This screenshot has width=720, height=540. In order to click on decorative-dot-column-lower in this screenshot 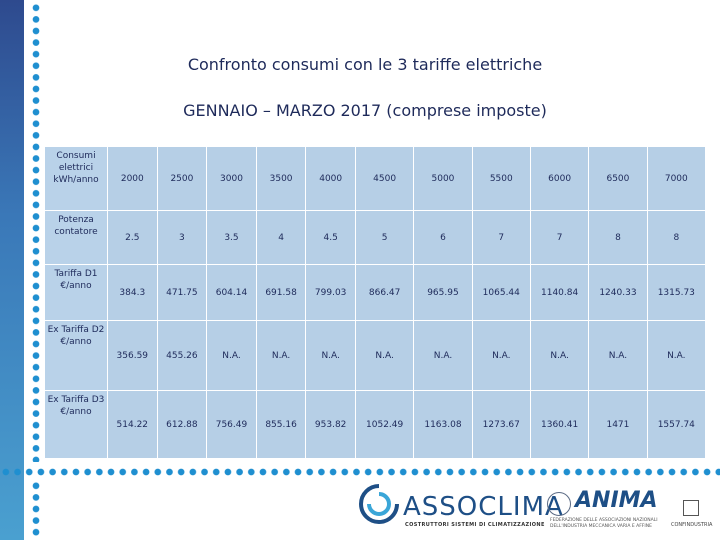, I will do `click(36, 510)`.